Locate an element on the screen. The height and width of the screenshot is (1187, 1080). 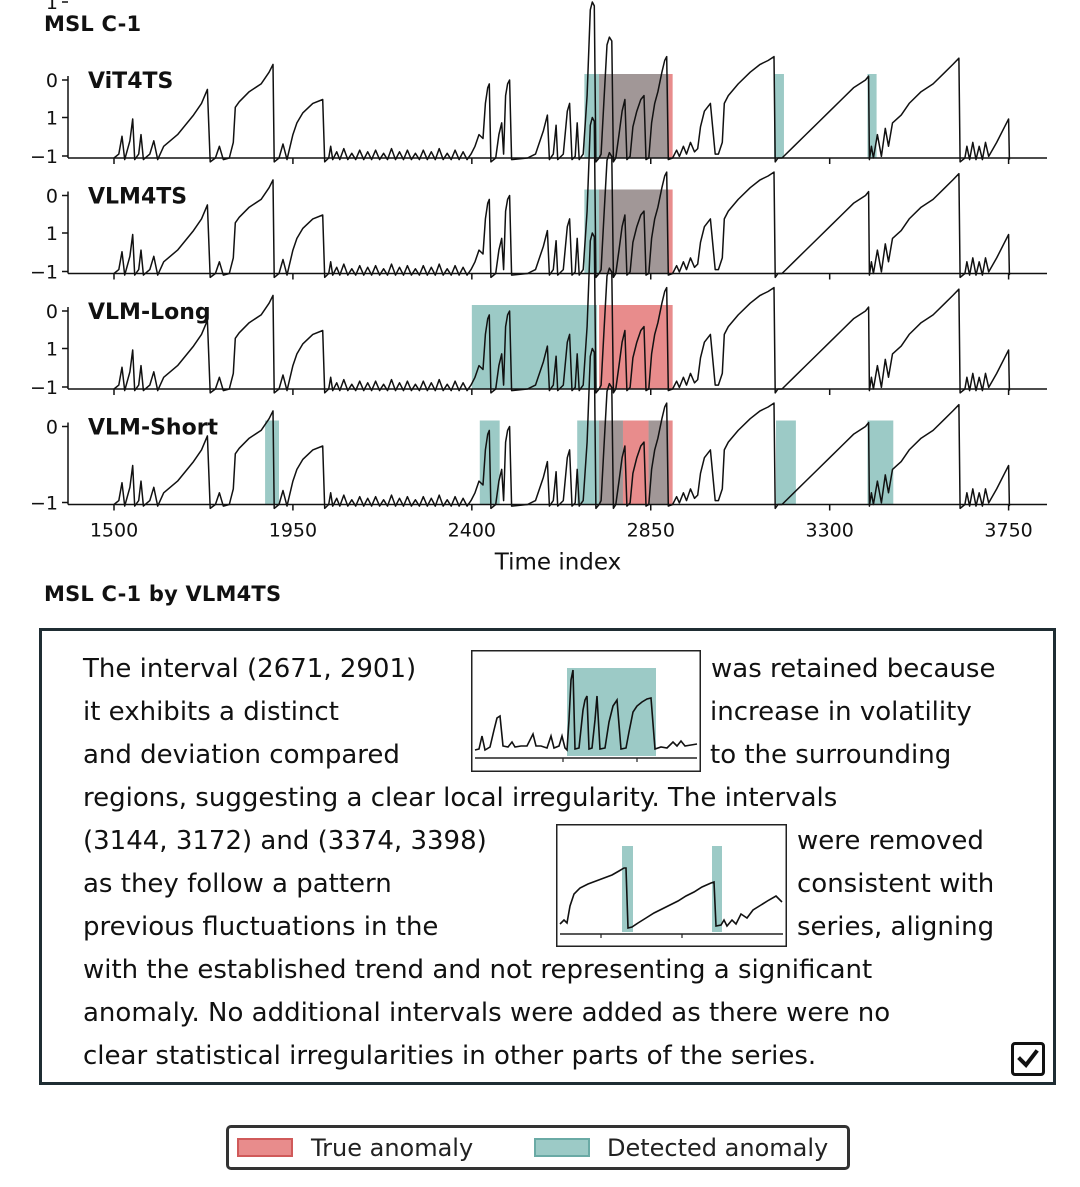
explanation-line: series, aligning is located at coordinates (896, 927).